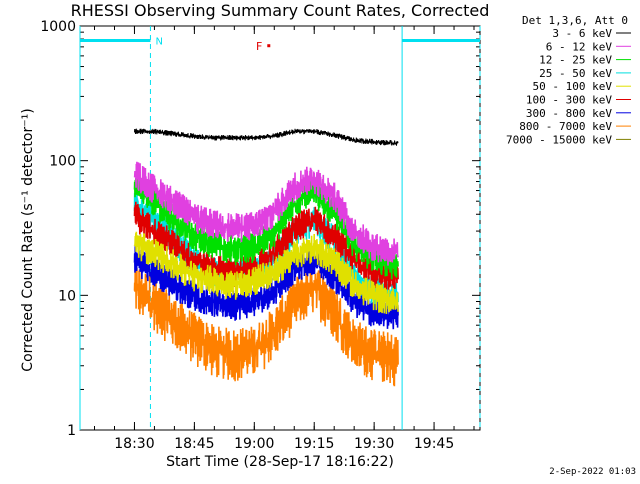  Describe the element at coordinates (565, 126) in the screenshot. I see `legend-label: 800 - 7000 keV` at that location.